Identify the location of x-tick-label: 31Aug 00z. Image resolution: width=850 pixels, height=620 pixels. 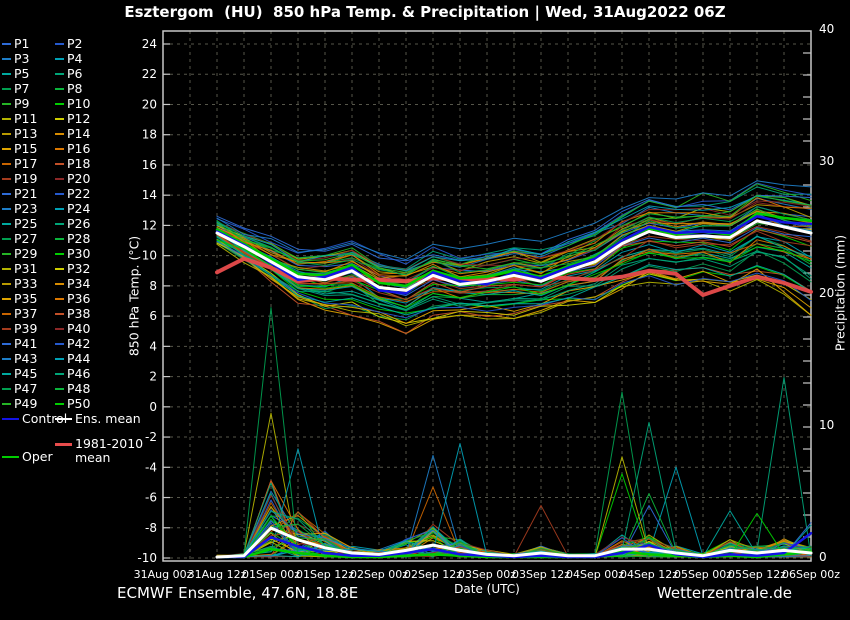
(163, 574).